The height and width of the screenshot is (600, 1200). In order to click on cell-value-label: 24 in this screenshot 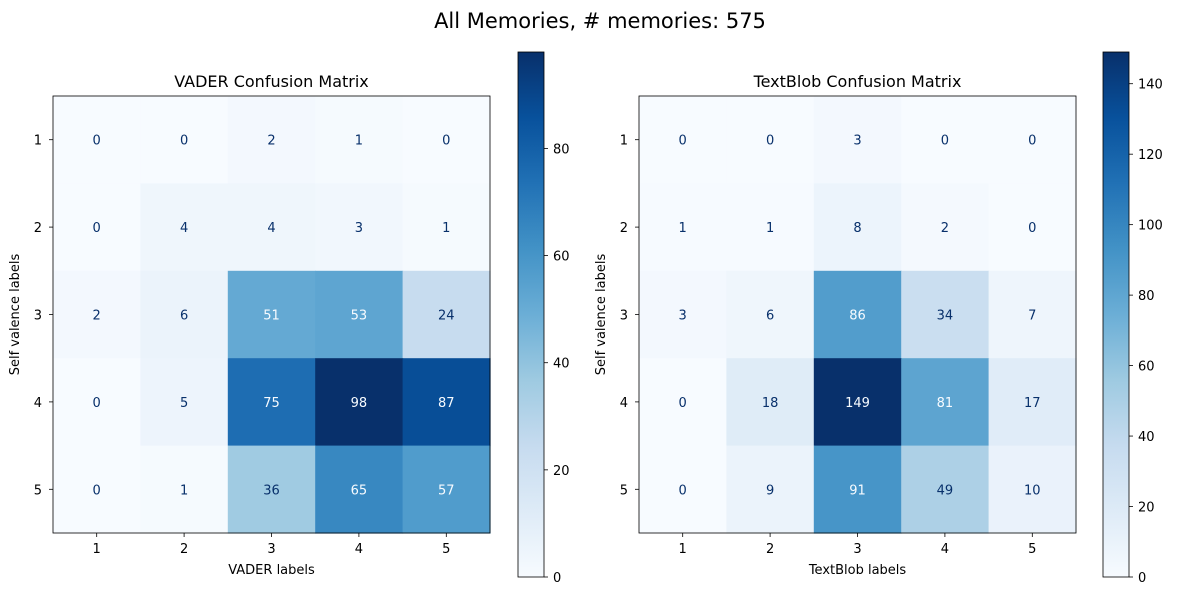, I will do `click(446, 316)`.